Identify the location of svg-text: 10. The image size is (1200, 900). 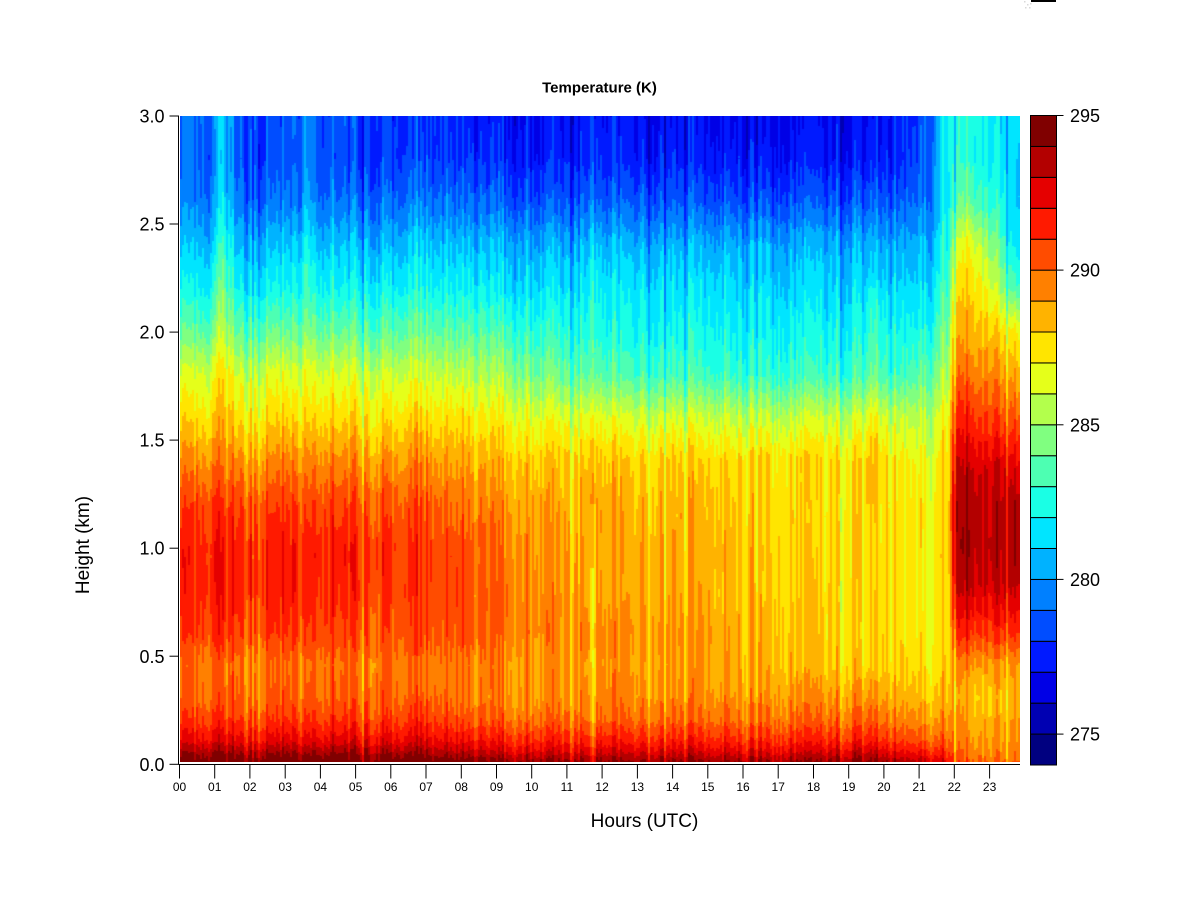
(532, 787).